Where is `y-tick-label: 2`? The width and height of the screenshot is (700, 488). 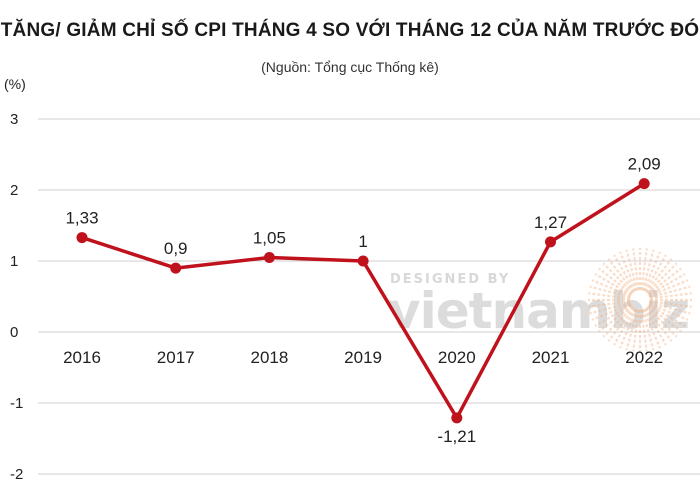
y-tick-label: 2 is located at coordinates (14, 190).